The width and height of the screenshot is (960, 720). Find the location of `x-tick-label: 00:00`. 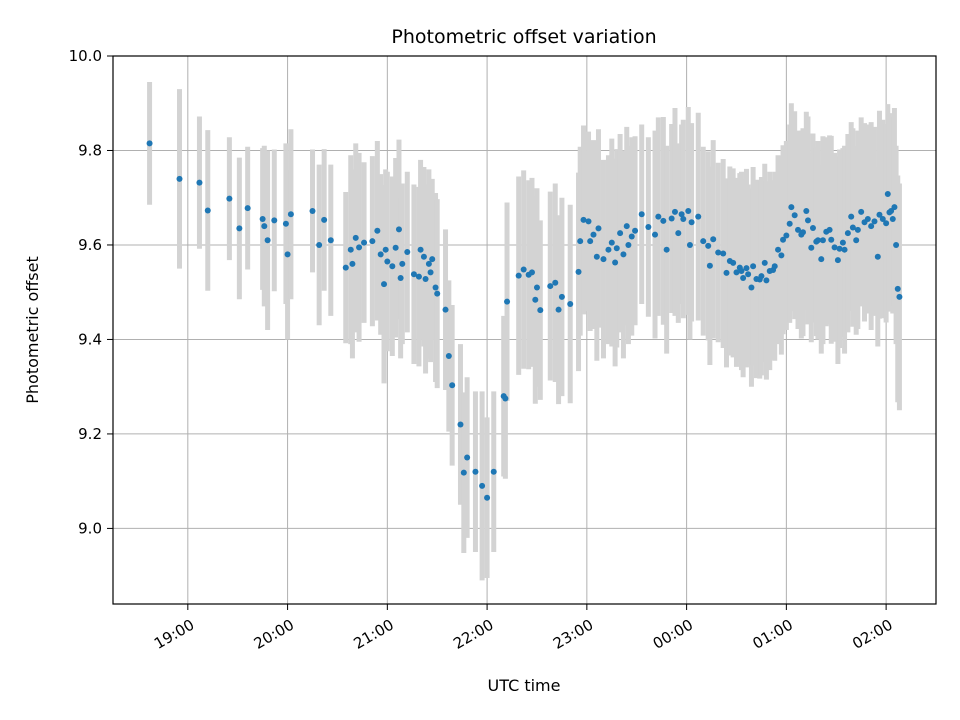

x-tick-label: 00:00 is located at coordinates (673, 634).